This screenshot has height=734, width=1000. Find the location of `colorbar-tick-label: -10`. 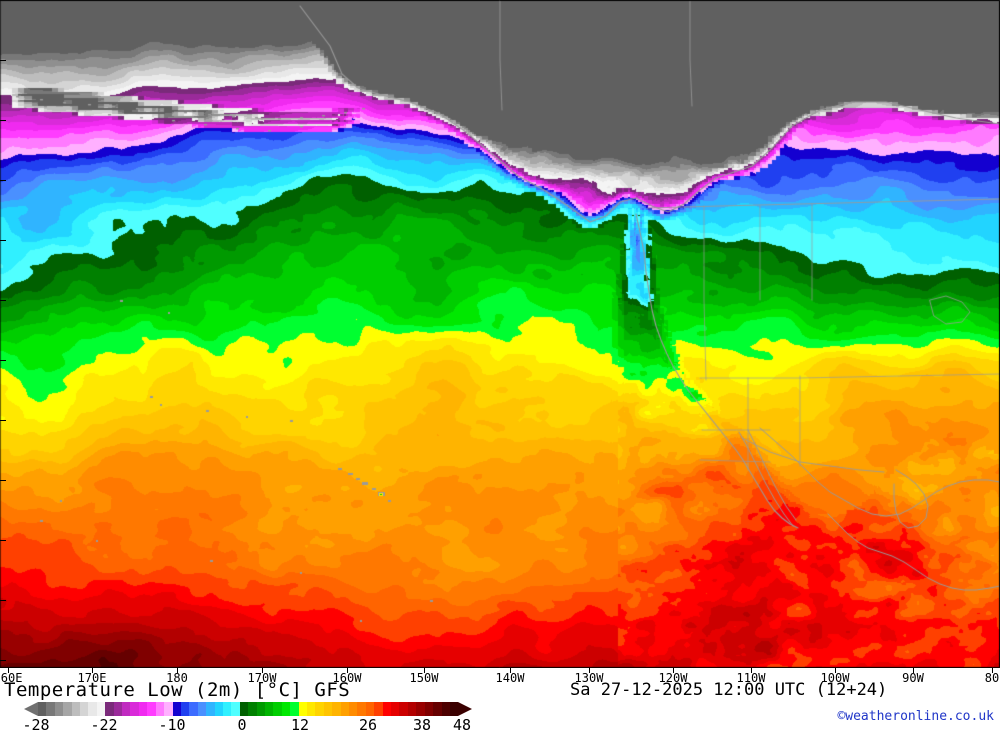

colorbar-tick-label: -10 is located at coordinates (172, 725).